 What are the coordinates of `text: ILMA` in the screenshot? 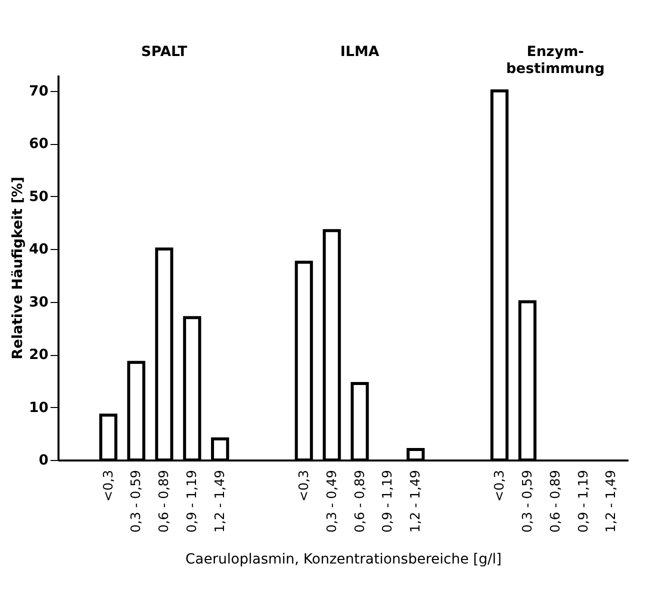 It's located at (360, 52).